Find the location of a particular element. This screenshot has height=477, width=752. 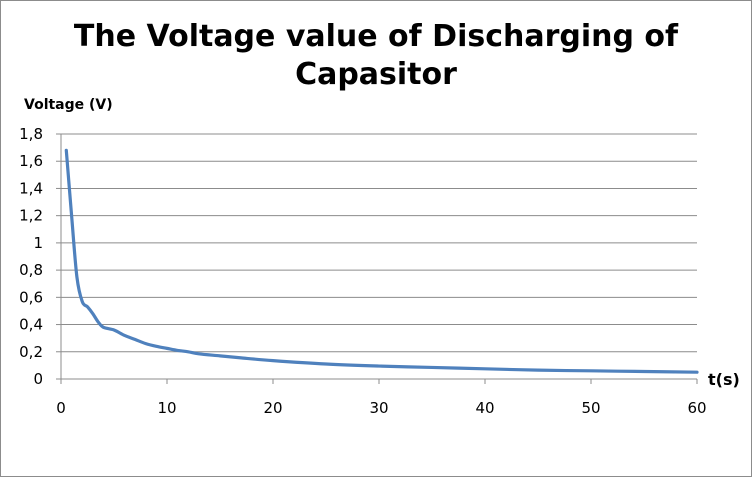

y-tick-label: 0 is located at coordinates (38, 379).